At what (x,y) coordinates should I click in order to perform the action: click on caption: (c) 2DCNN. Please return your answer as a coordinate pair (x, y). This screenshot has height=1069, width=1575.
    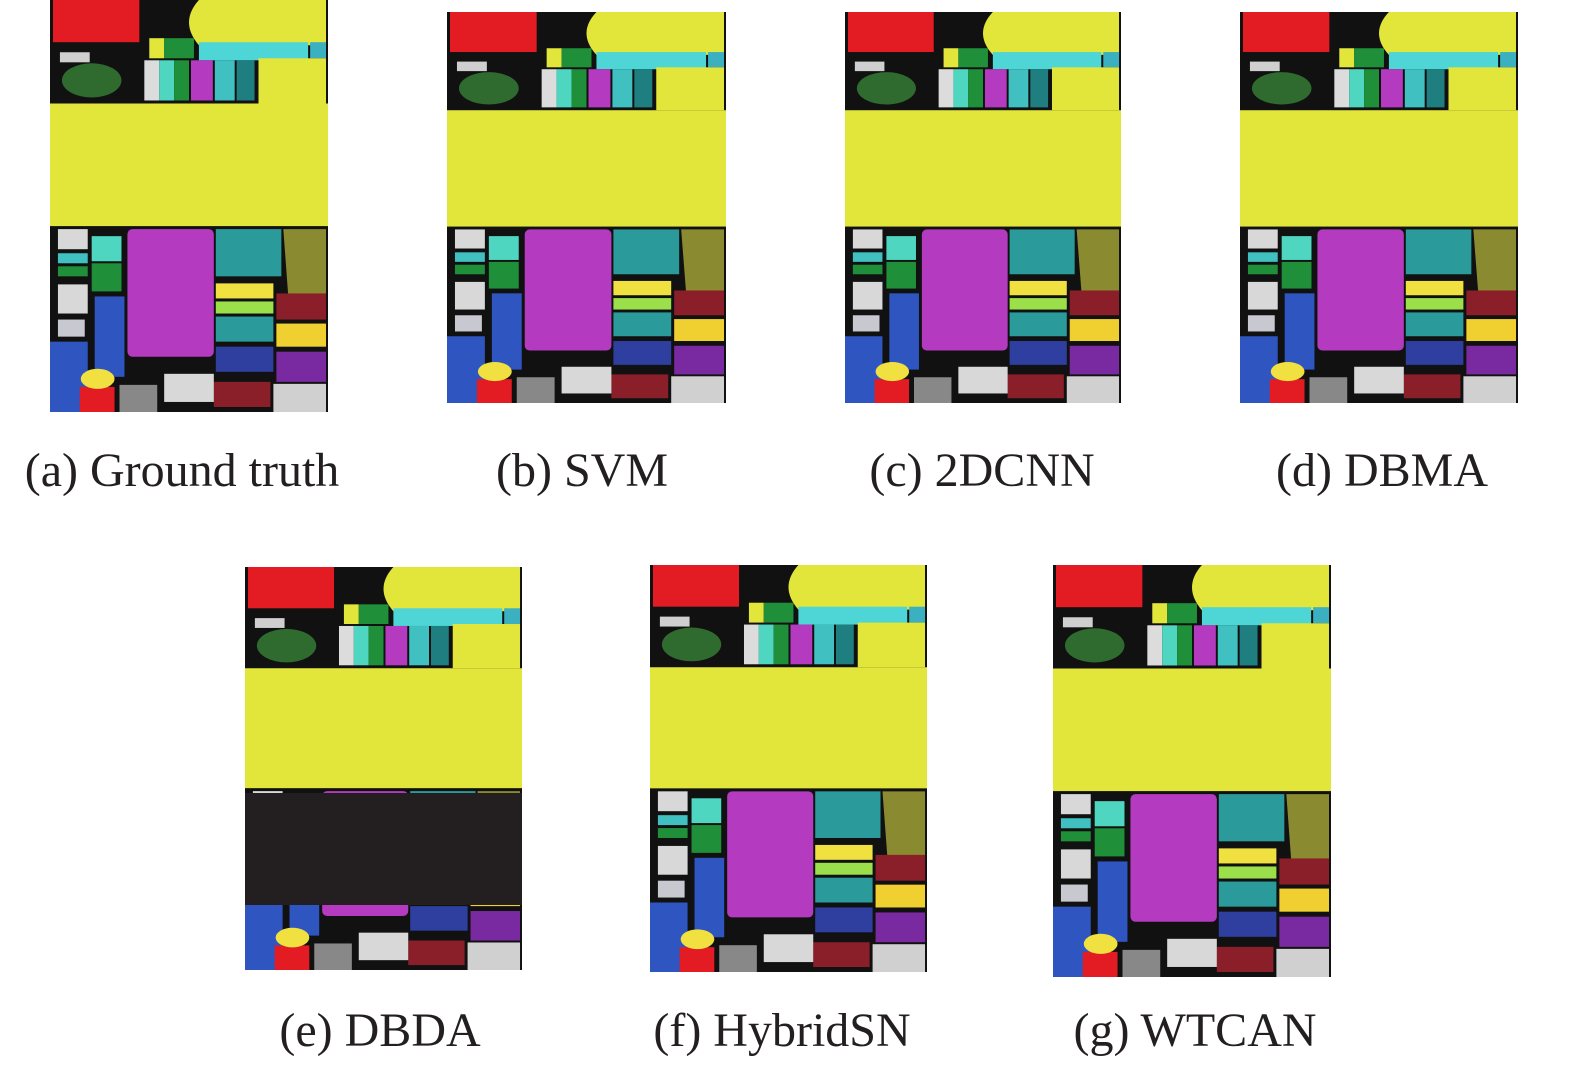
    Looking at the image, I should click on (981, 470).